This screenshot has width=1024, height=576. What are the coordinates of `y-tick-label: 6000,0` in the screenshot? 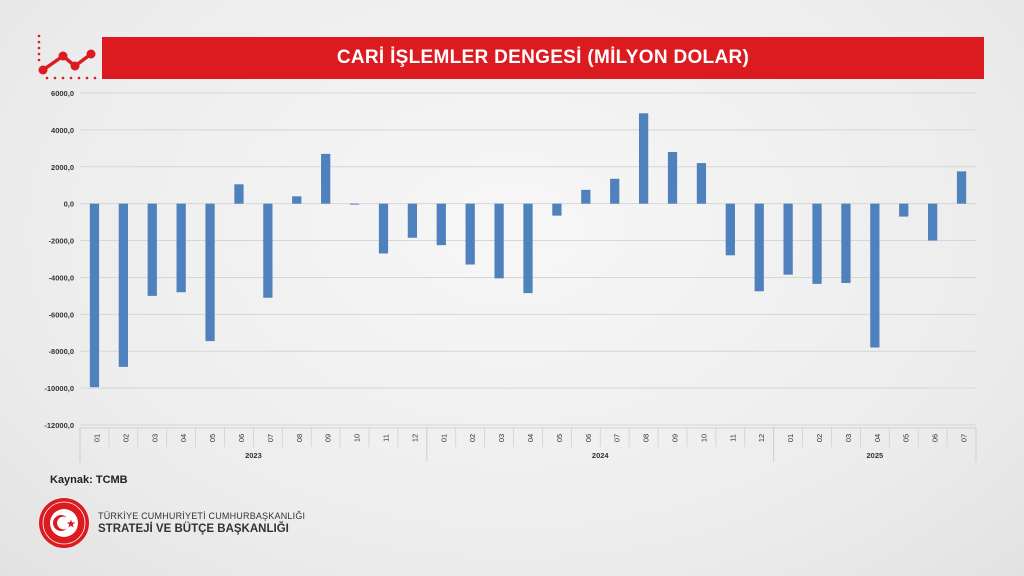 It's located at (62, 93).